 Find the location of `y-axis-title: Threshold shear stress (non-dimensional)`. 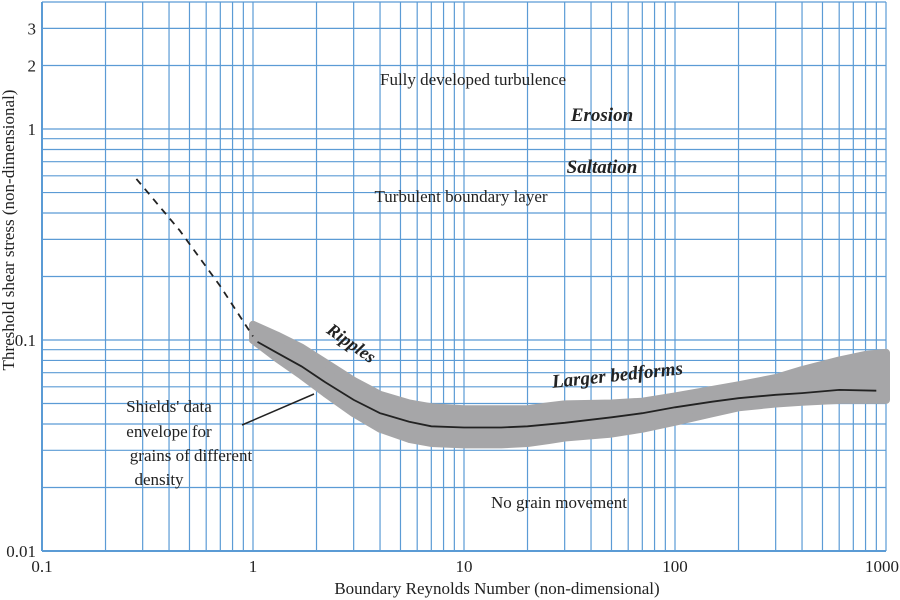

y-axis-title: Threshold shear stress (non-dimensional) is located at coordinates (9, 230).